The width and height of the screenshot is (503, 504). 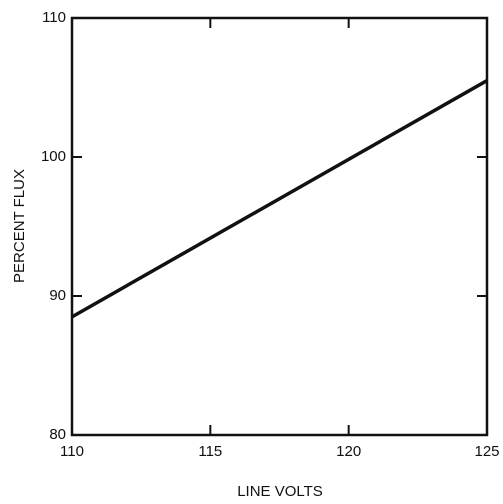 I want to click on y-tick-label: 100, so click(x=53, y=156).